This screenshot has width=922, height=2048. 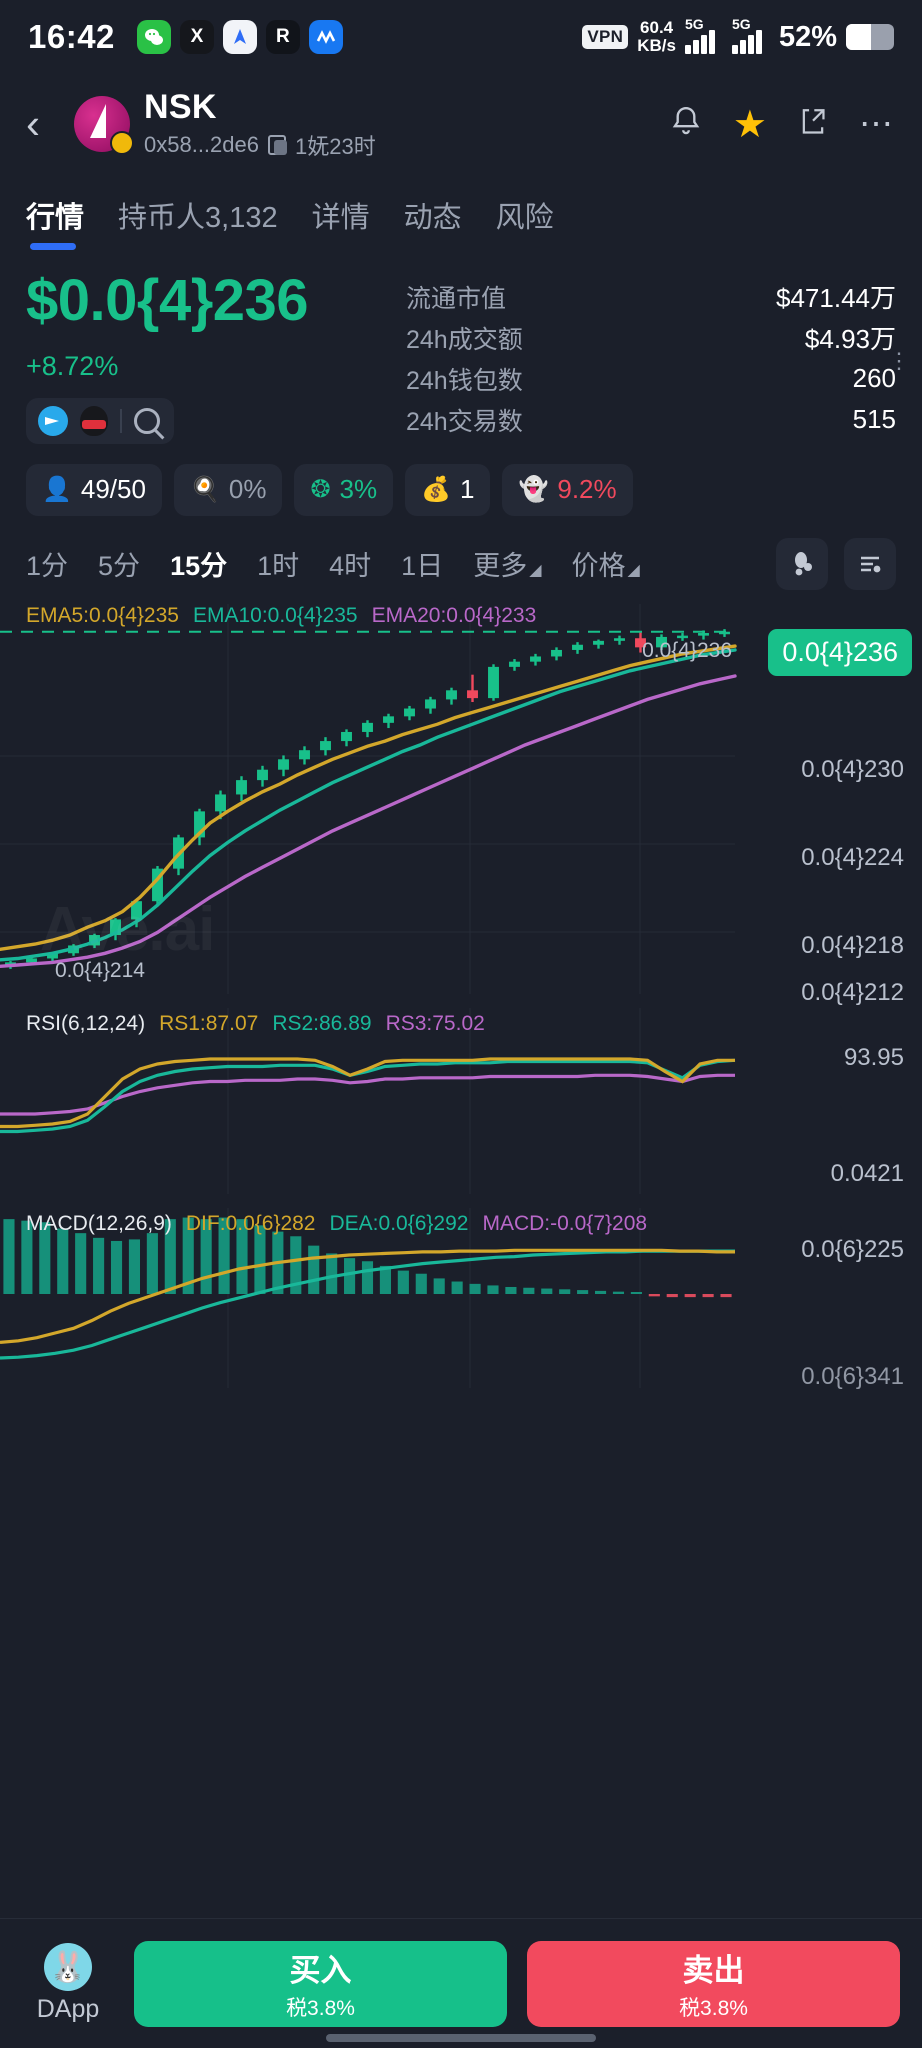 I want to click on timeframe-1d: 1日, so click(x=422, y=566).